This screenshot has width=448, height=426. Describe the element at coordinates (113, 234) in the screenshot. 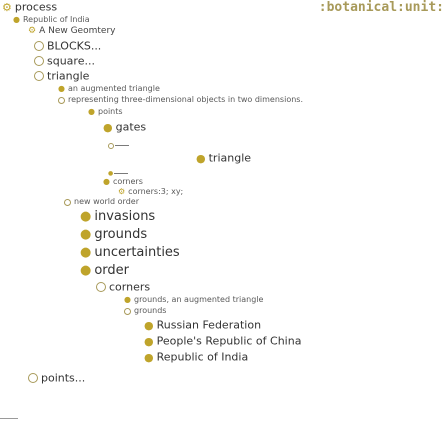

I see `tree-node-grounds: ● grounds` at that location.